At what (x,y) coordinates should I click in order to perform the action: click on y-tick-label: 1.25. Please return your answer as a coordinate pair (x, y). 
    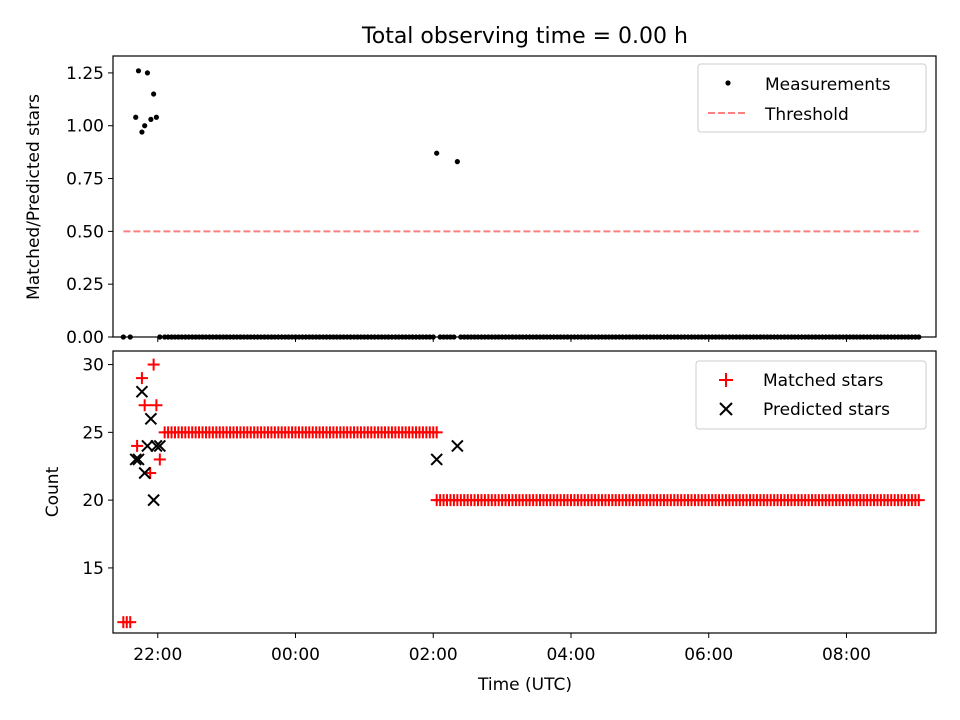
    Looking at the image, I should click on (85, 74).